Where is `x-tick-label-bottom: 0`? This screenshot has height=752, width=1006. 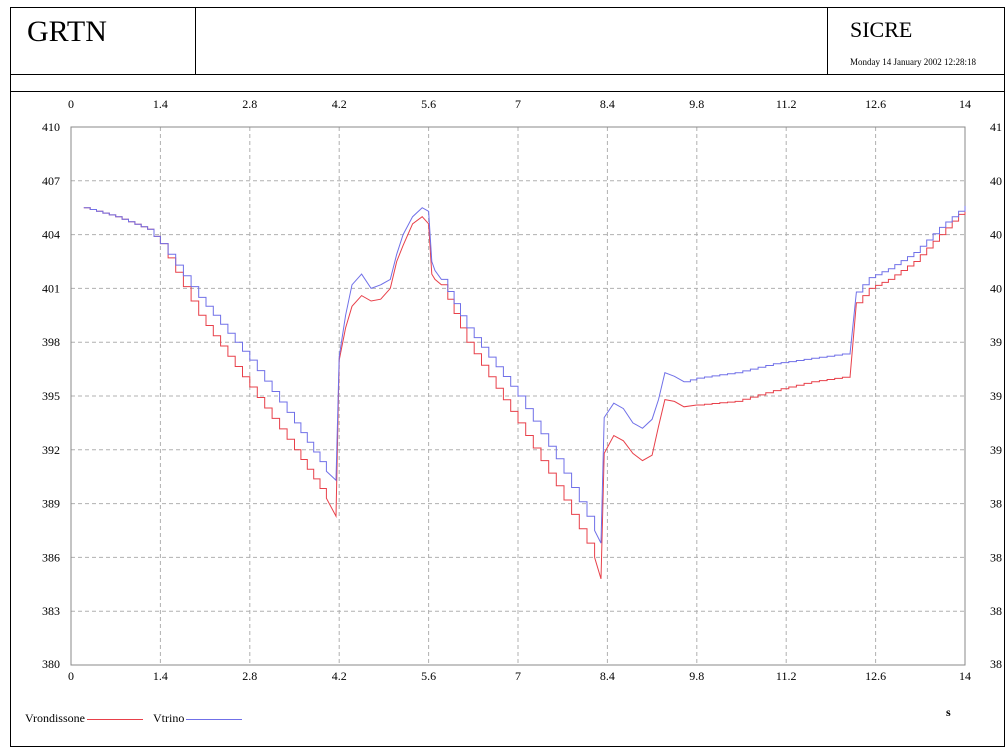 x-tick-label-bottom: 0 is located at coordinates (71, 676).